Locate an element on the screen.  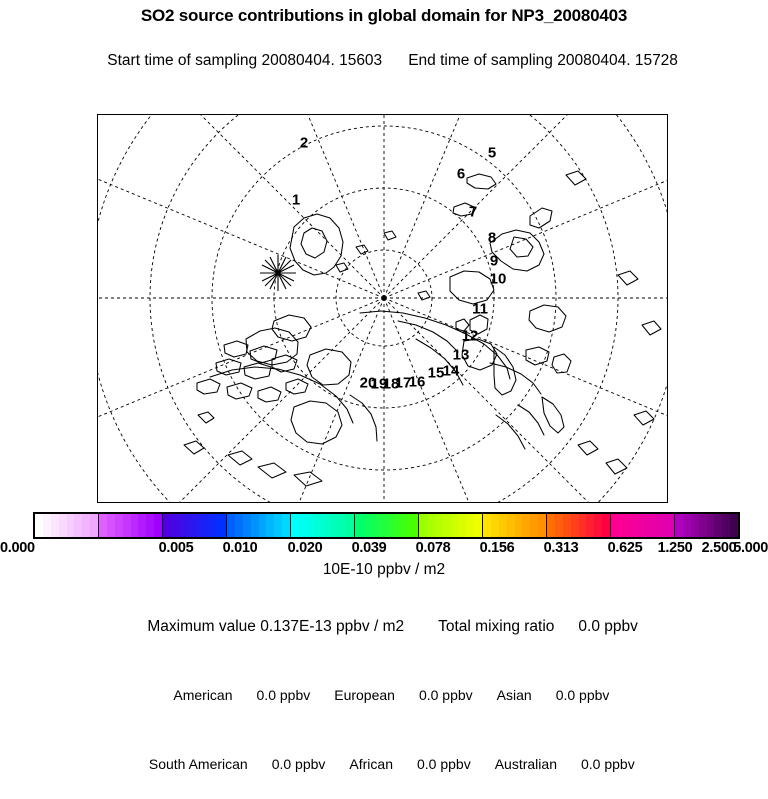
colorbar-tick-5: 0.078 is located at coordinates (433, 548).